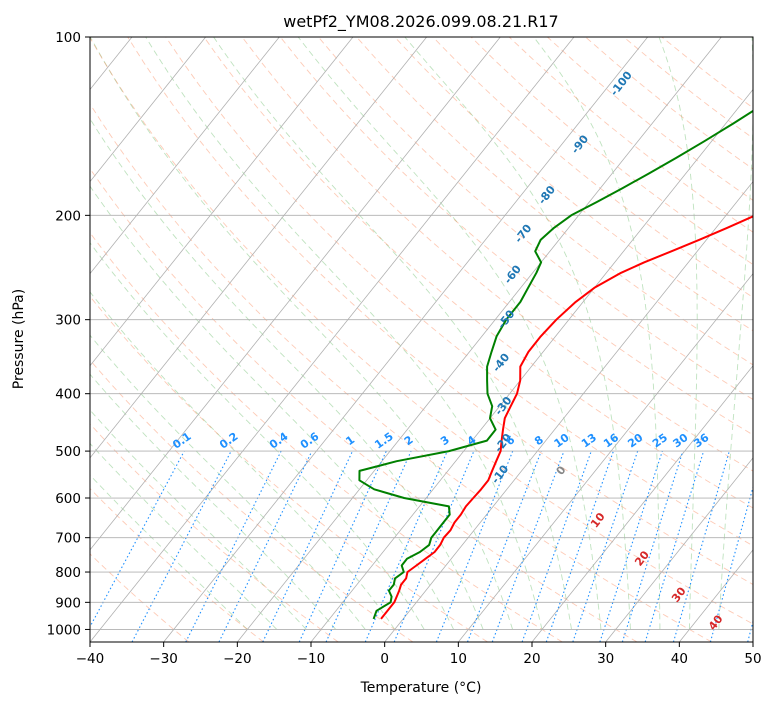 This screenshot has height=708, width=775. I want to click on mixing-ratio-label: 16, so click(611, 441).